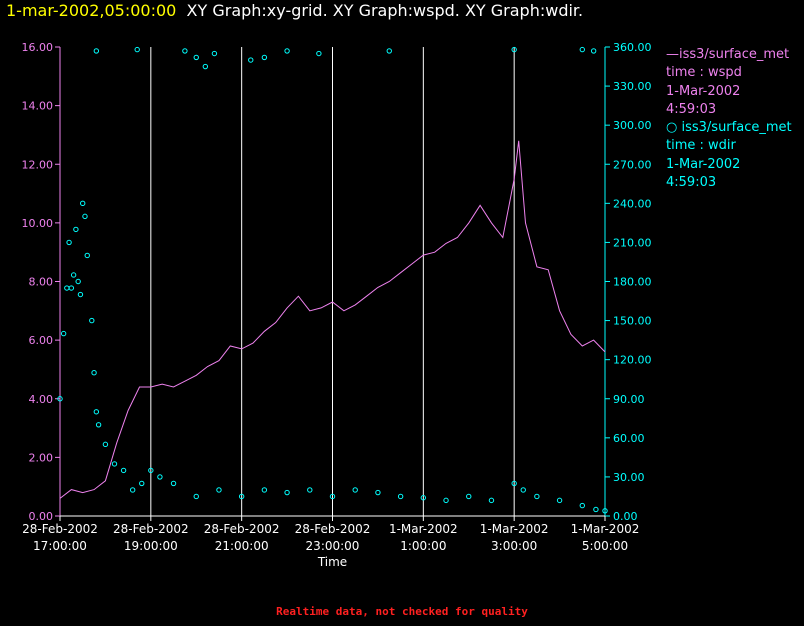  What do you see at coordinates (703, 164) in the screenshot?
I see `legend-wdir-date: 1-Mar-2002` at bounding box center [703, 164].